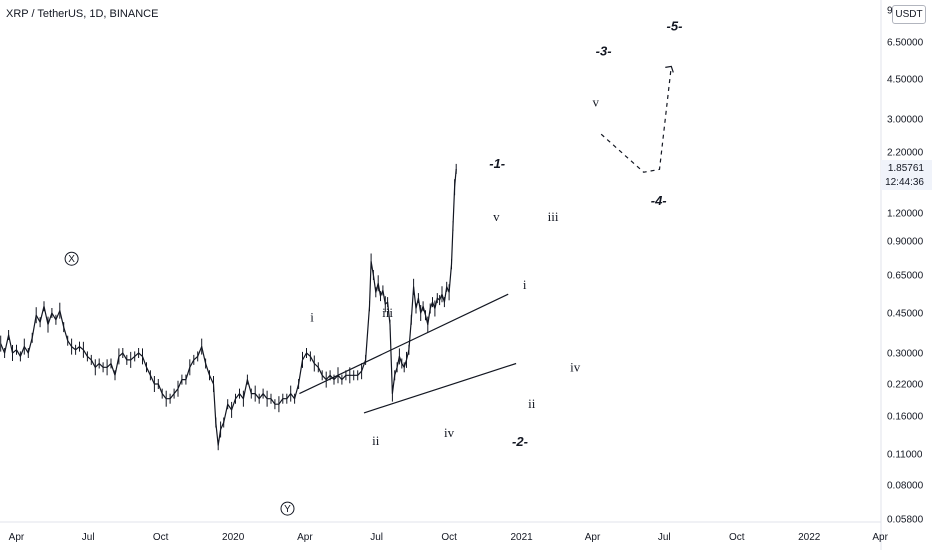 Image resolution: width=932 pixels, height=550 pixels. I want to click on projection-path, so click(637, 119).